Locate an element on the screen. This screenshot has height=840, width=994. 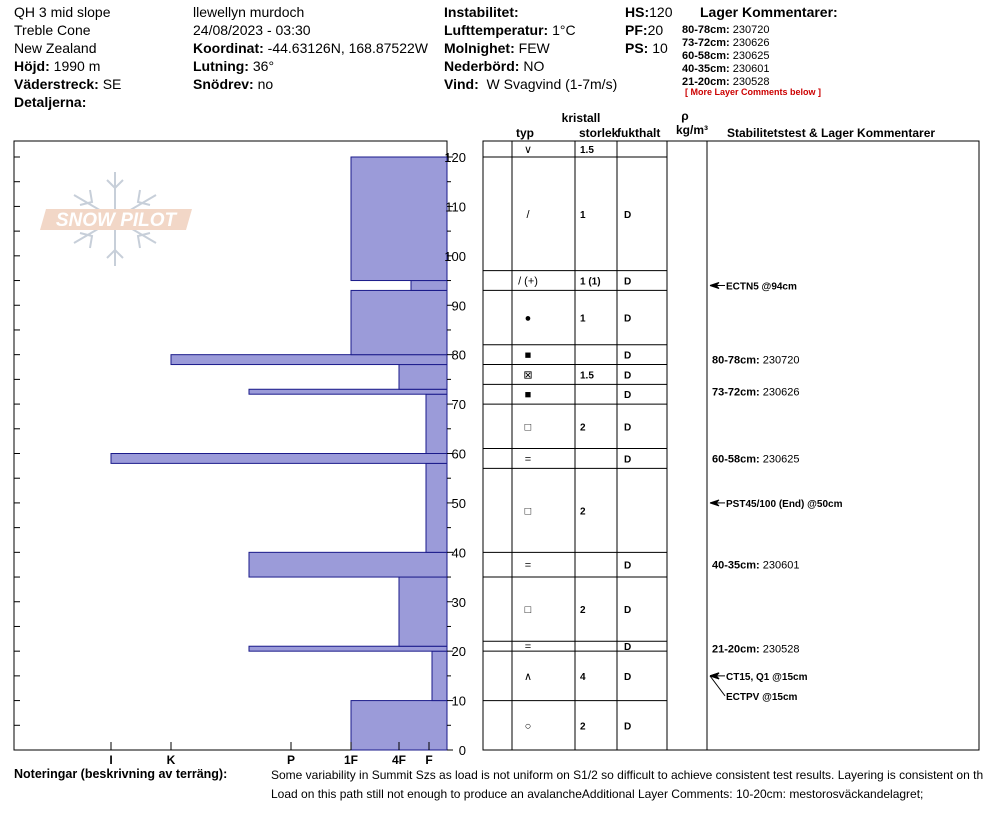
coord-label: Koordinat: is located at coordinates (228, 48).